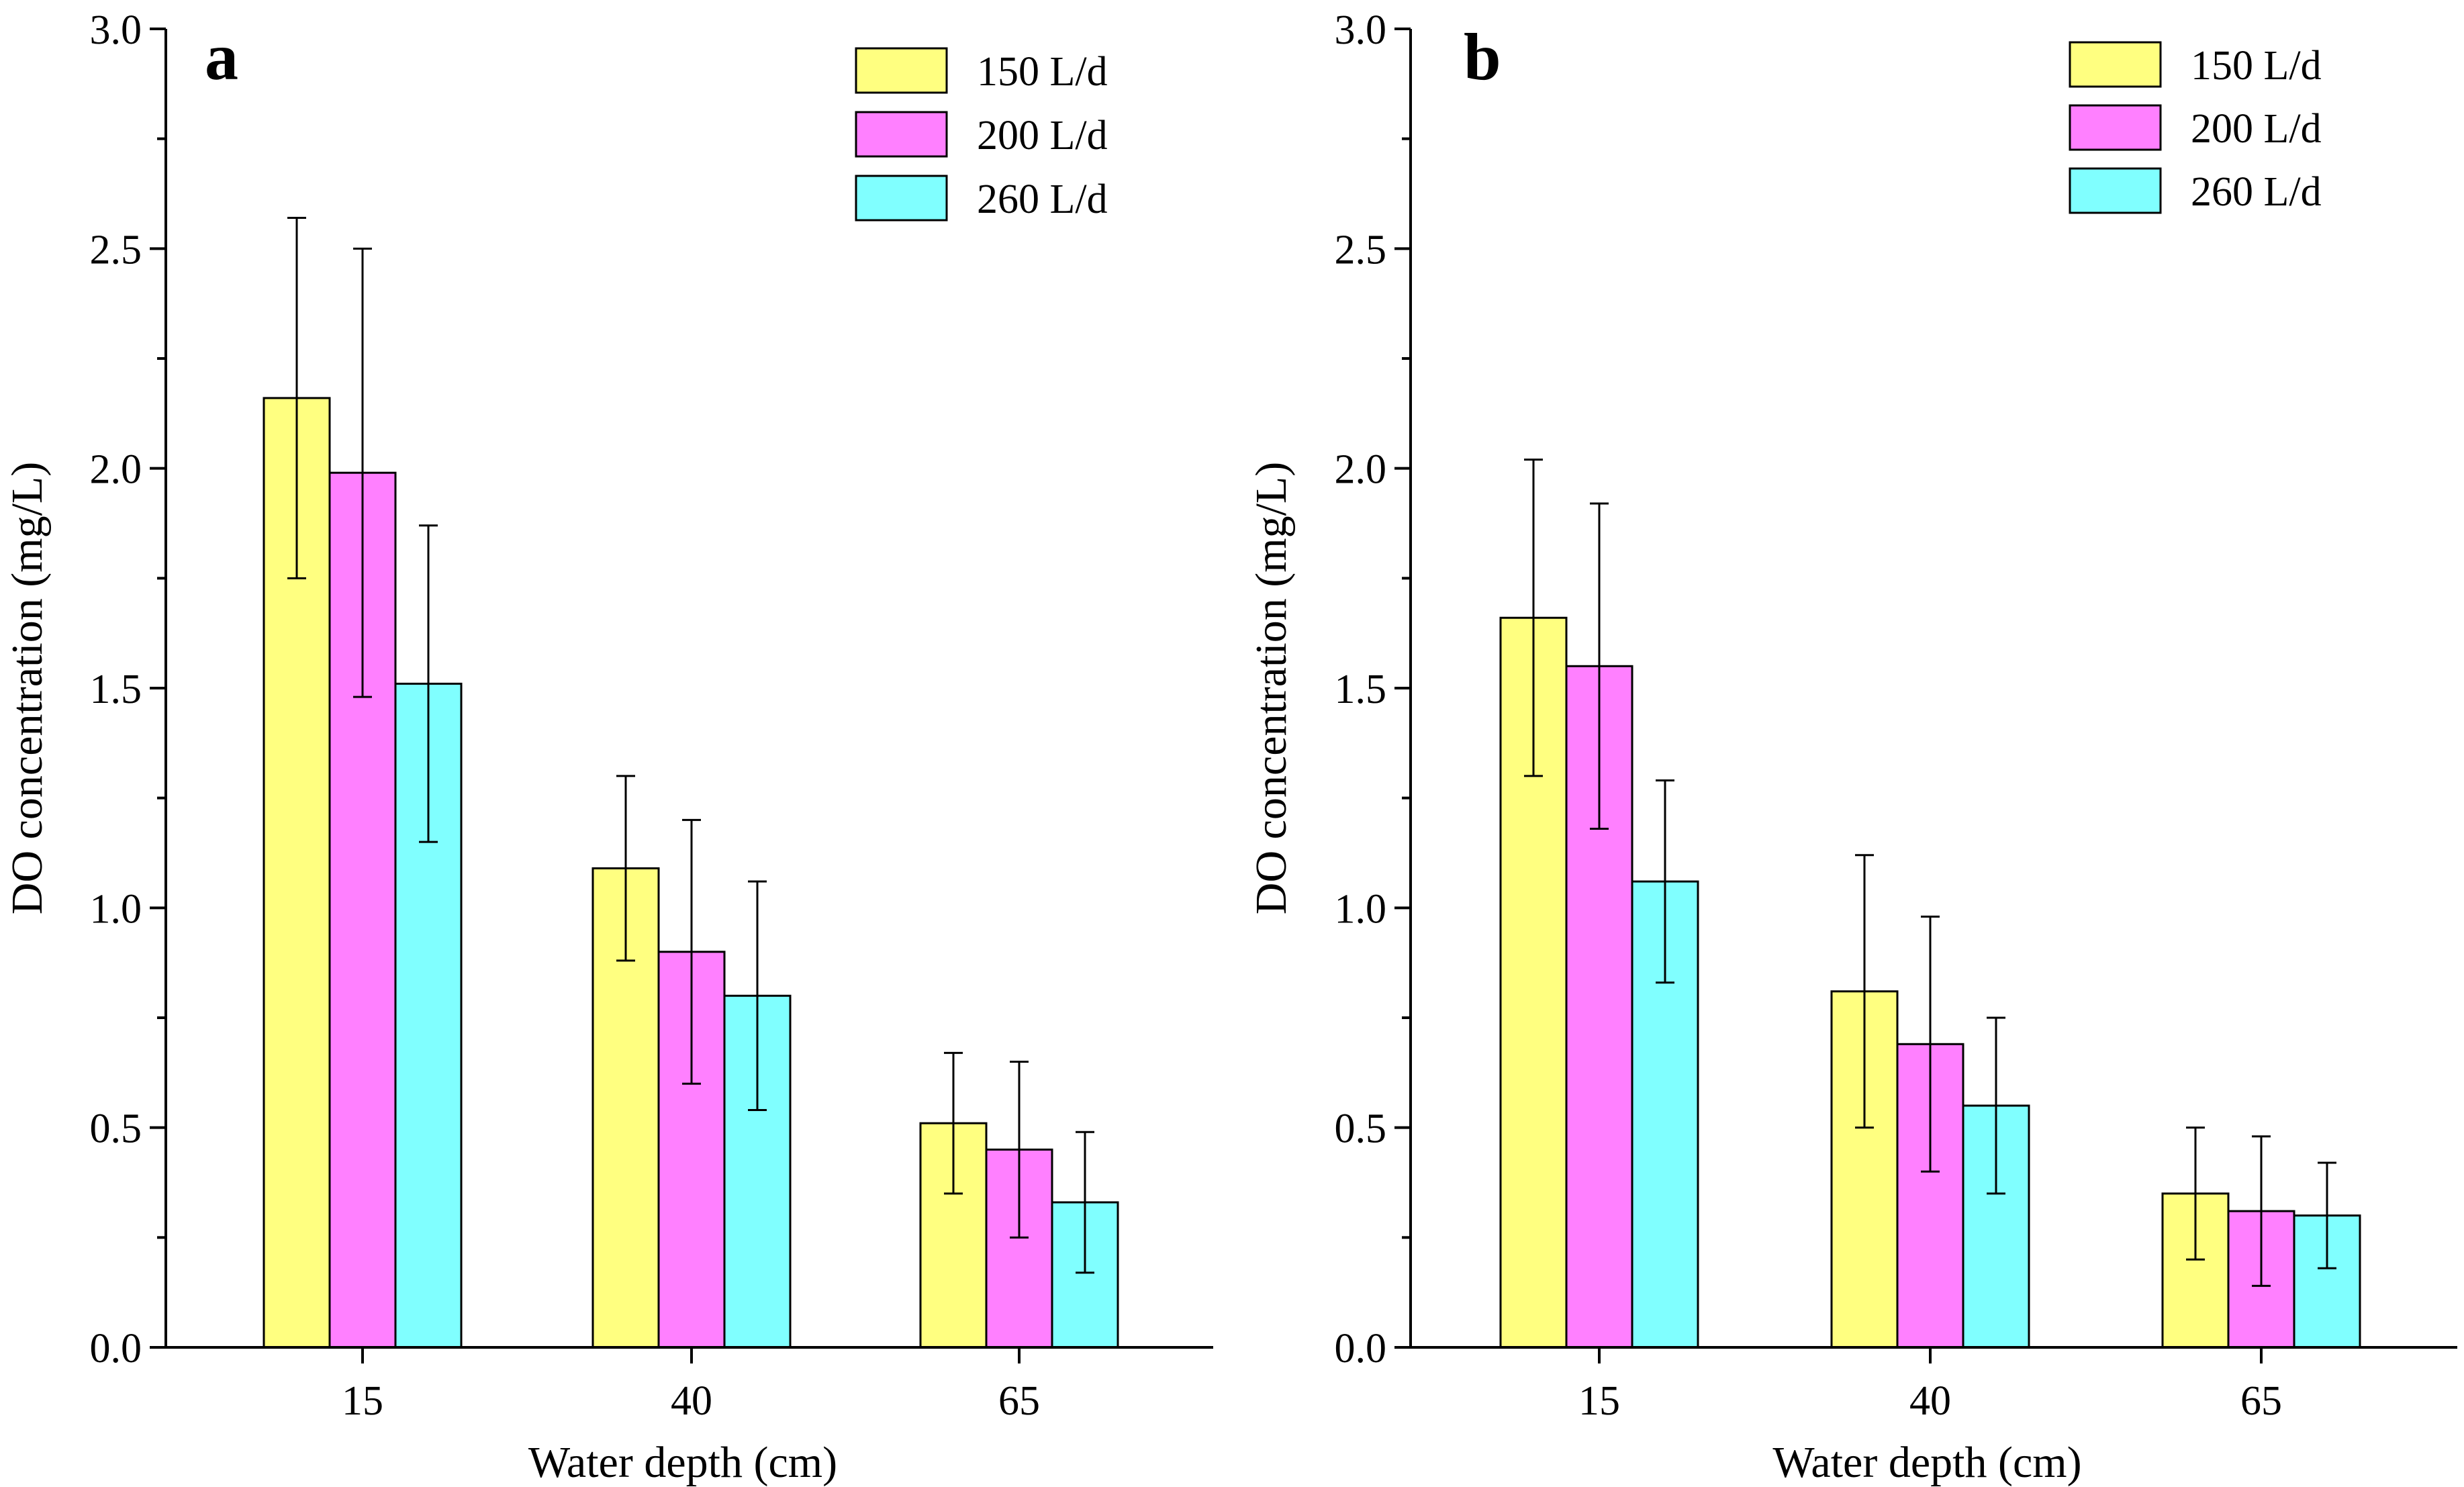 This screenshot has width=2464, height=1487. Describe the element at coordinates (362, 1401) in the screenshot. I see `x-tick-label-a-0: 15` at that location.